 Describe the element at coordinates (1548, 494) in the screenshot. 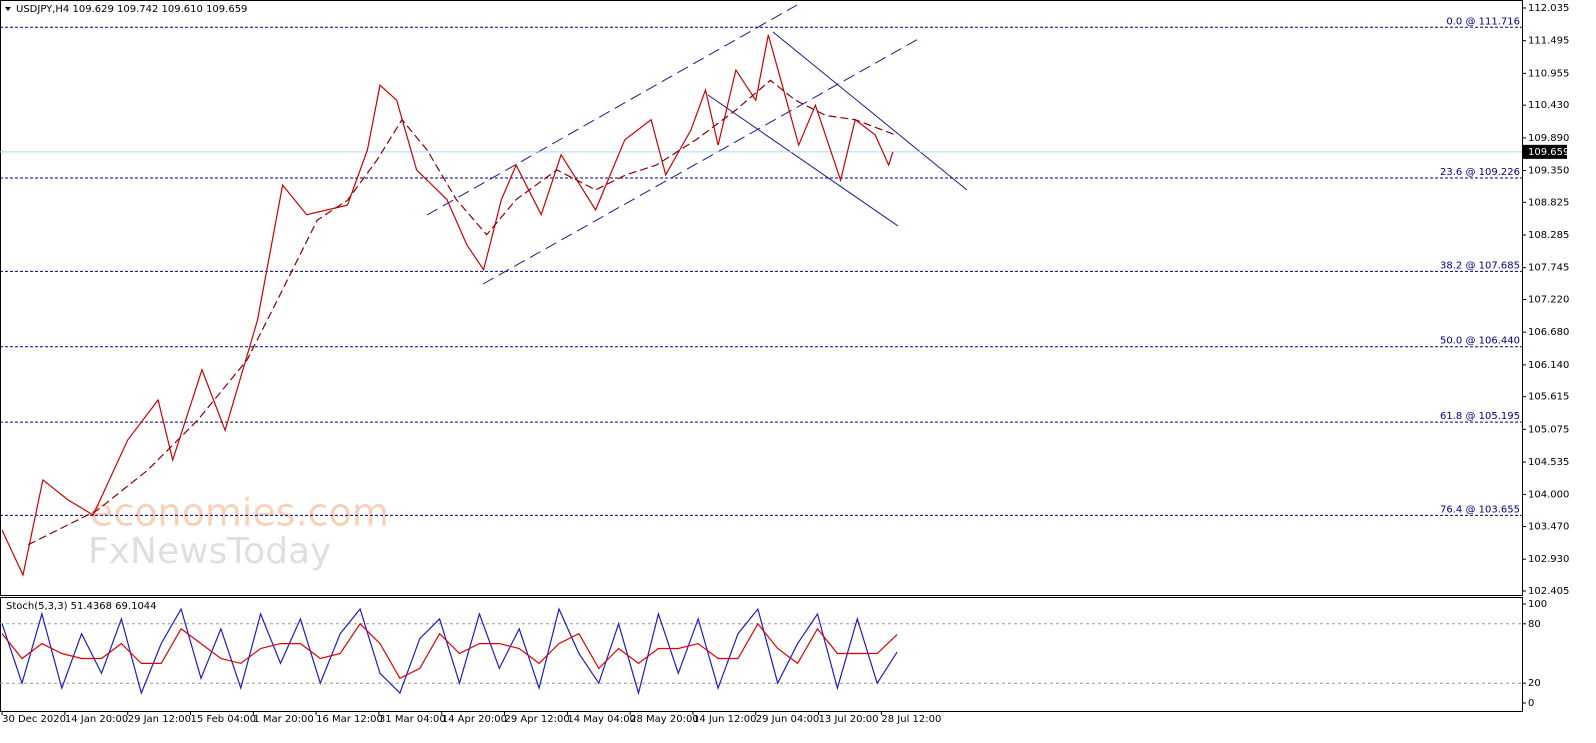

I see `y-tick-label: 104.000` at that location.